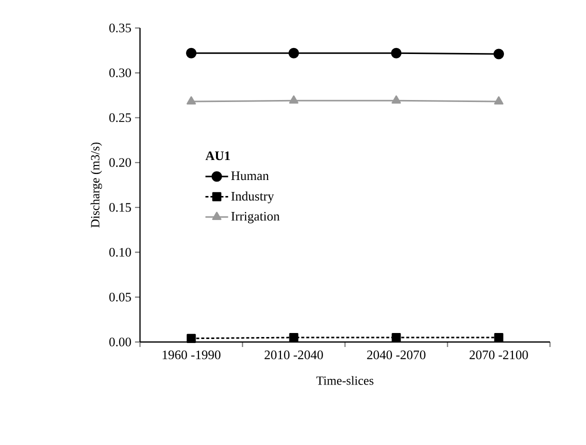 This screenshot has width=586, height=445. What do you see at coordinates (396, 355) in the screenshot?
I see `x-tick-label: 2040 -2070` at bounding box center [396, 355].